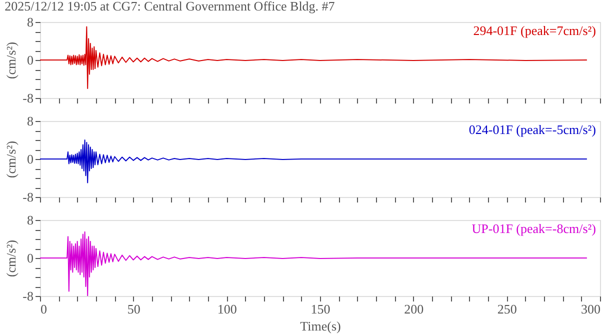  What do you see at coordinates (227, 309) in the screenshot?
I see `x-tick-label: 100` at bounding box center [227, 309].